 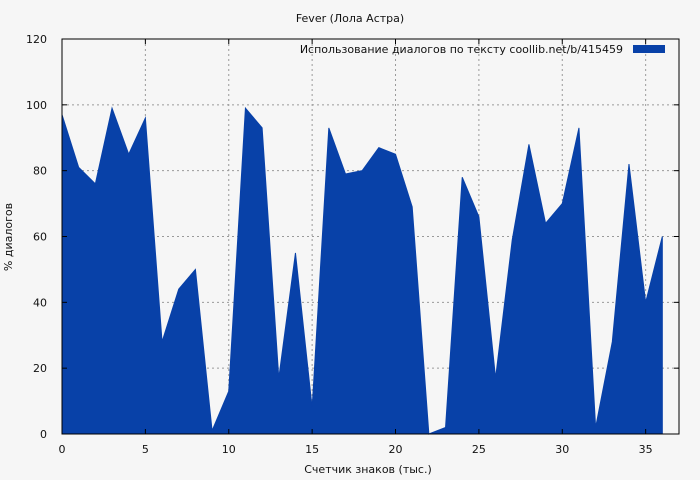 I want to click on x-tick-label: 0, so click(x=62, y=449).